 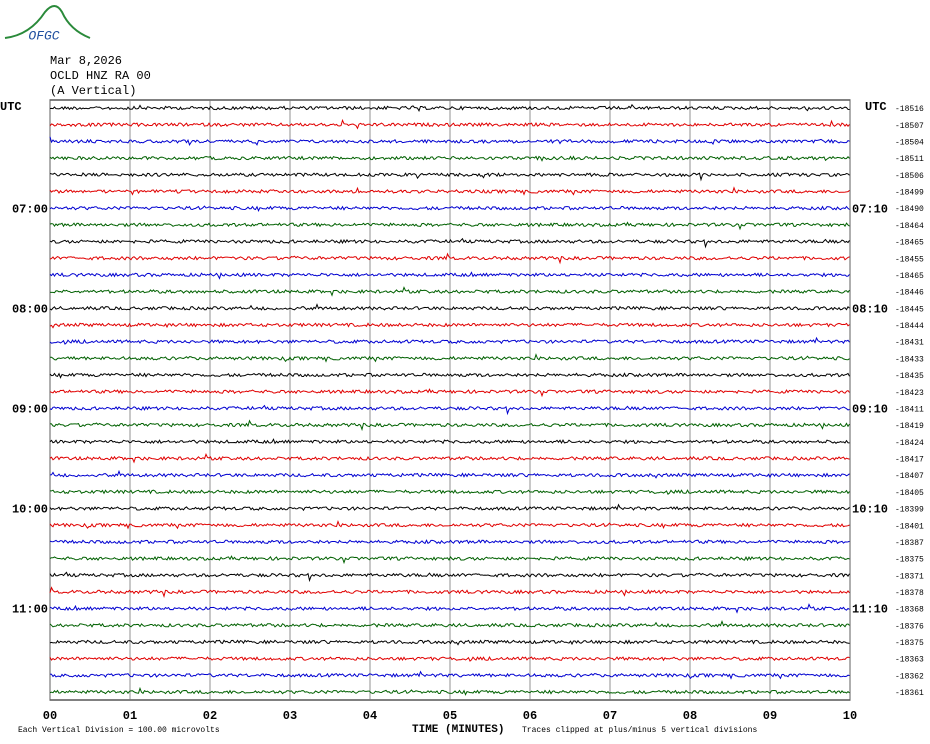 What do you see at coordinates (876, 107) in the screenshot?
I see `right-corner-label: UTC` at bounding box center [876, 107].